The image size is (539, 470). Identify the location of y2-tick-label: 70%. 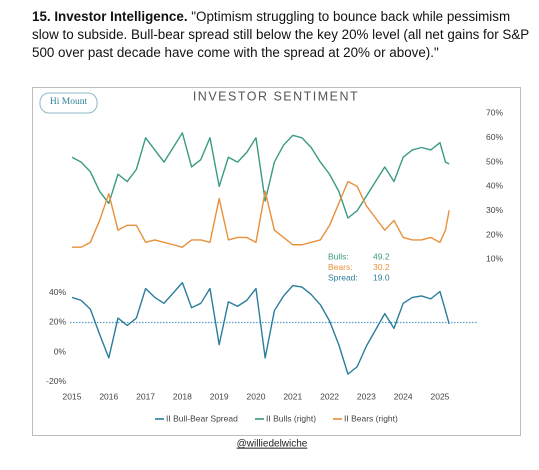
(494, 113).